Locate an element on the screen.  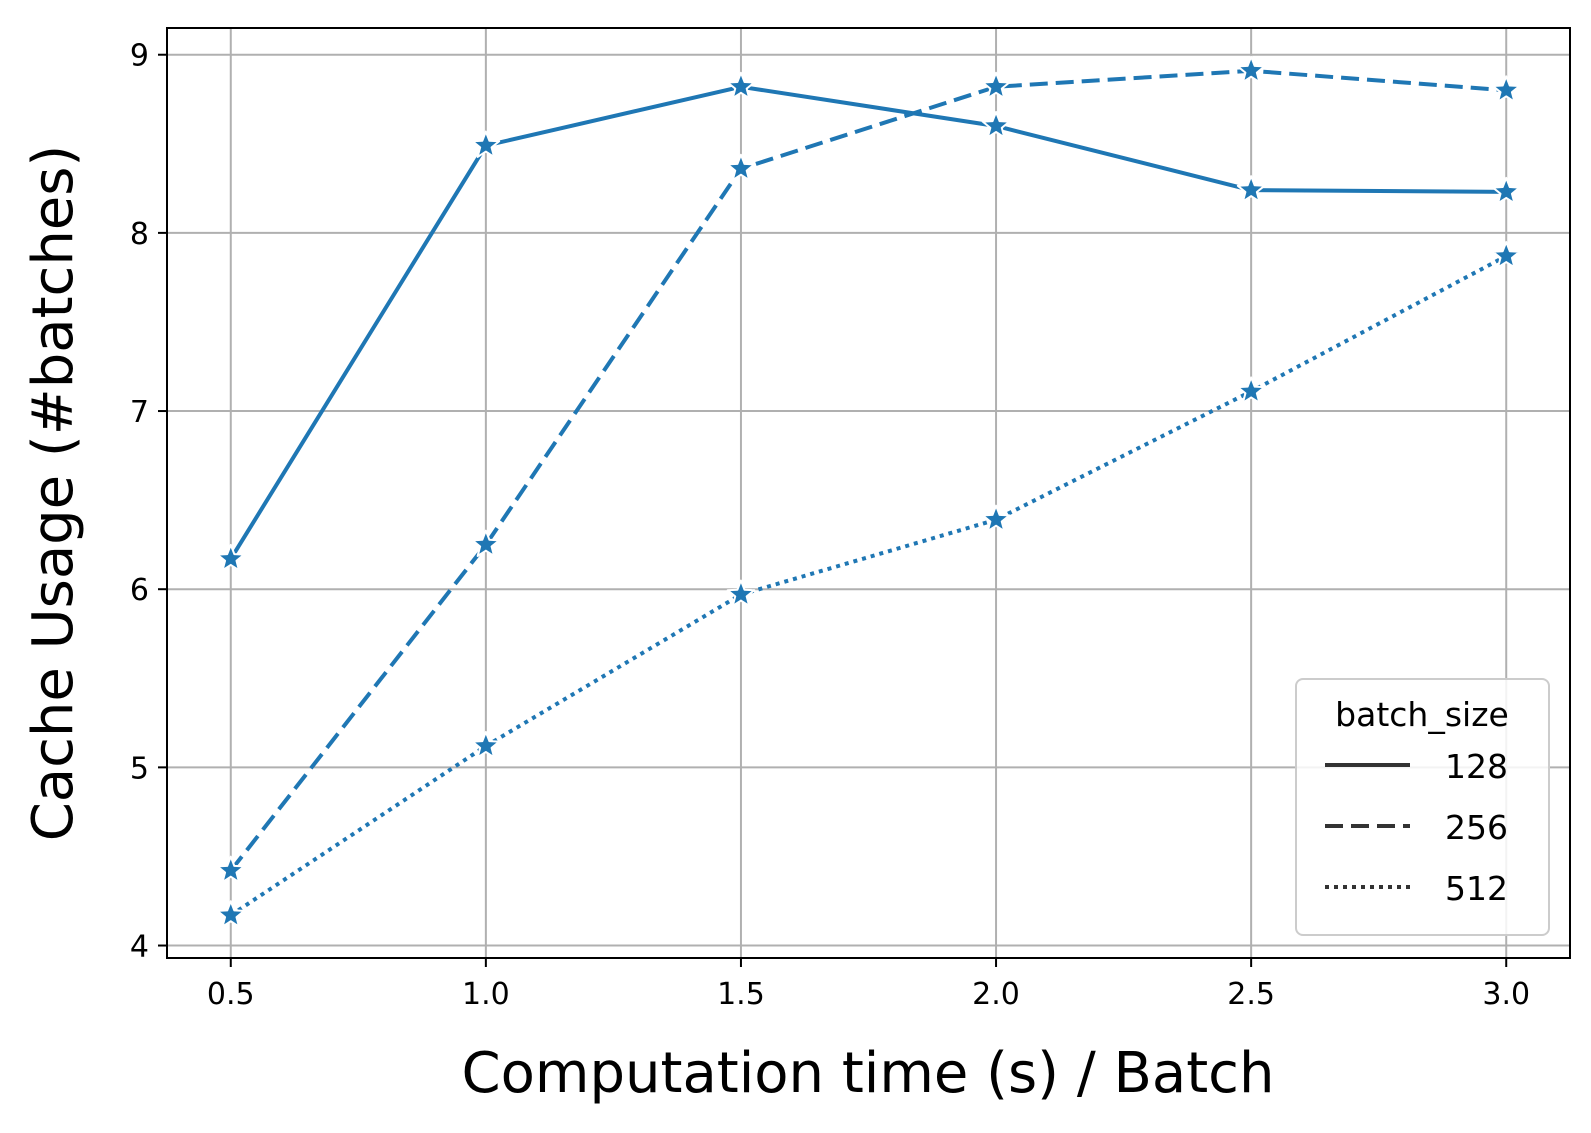
y-axis-ticks: 4 5 6 7 8 9 is located at coordinates (148, 502).